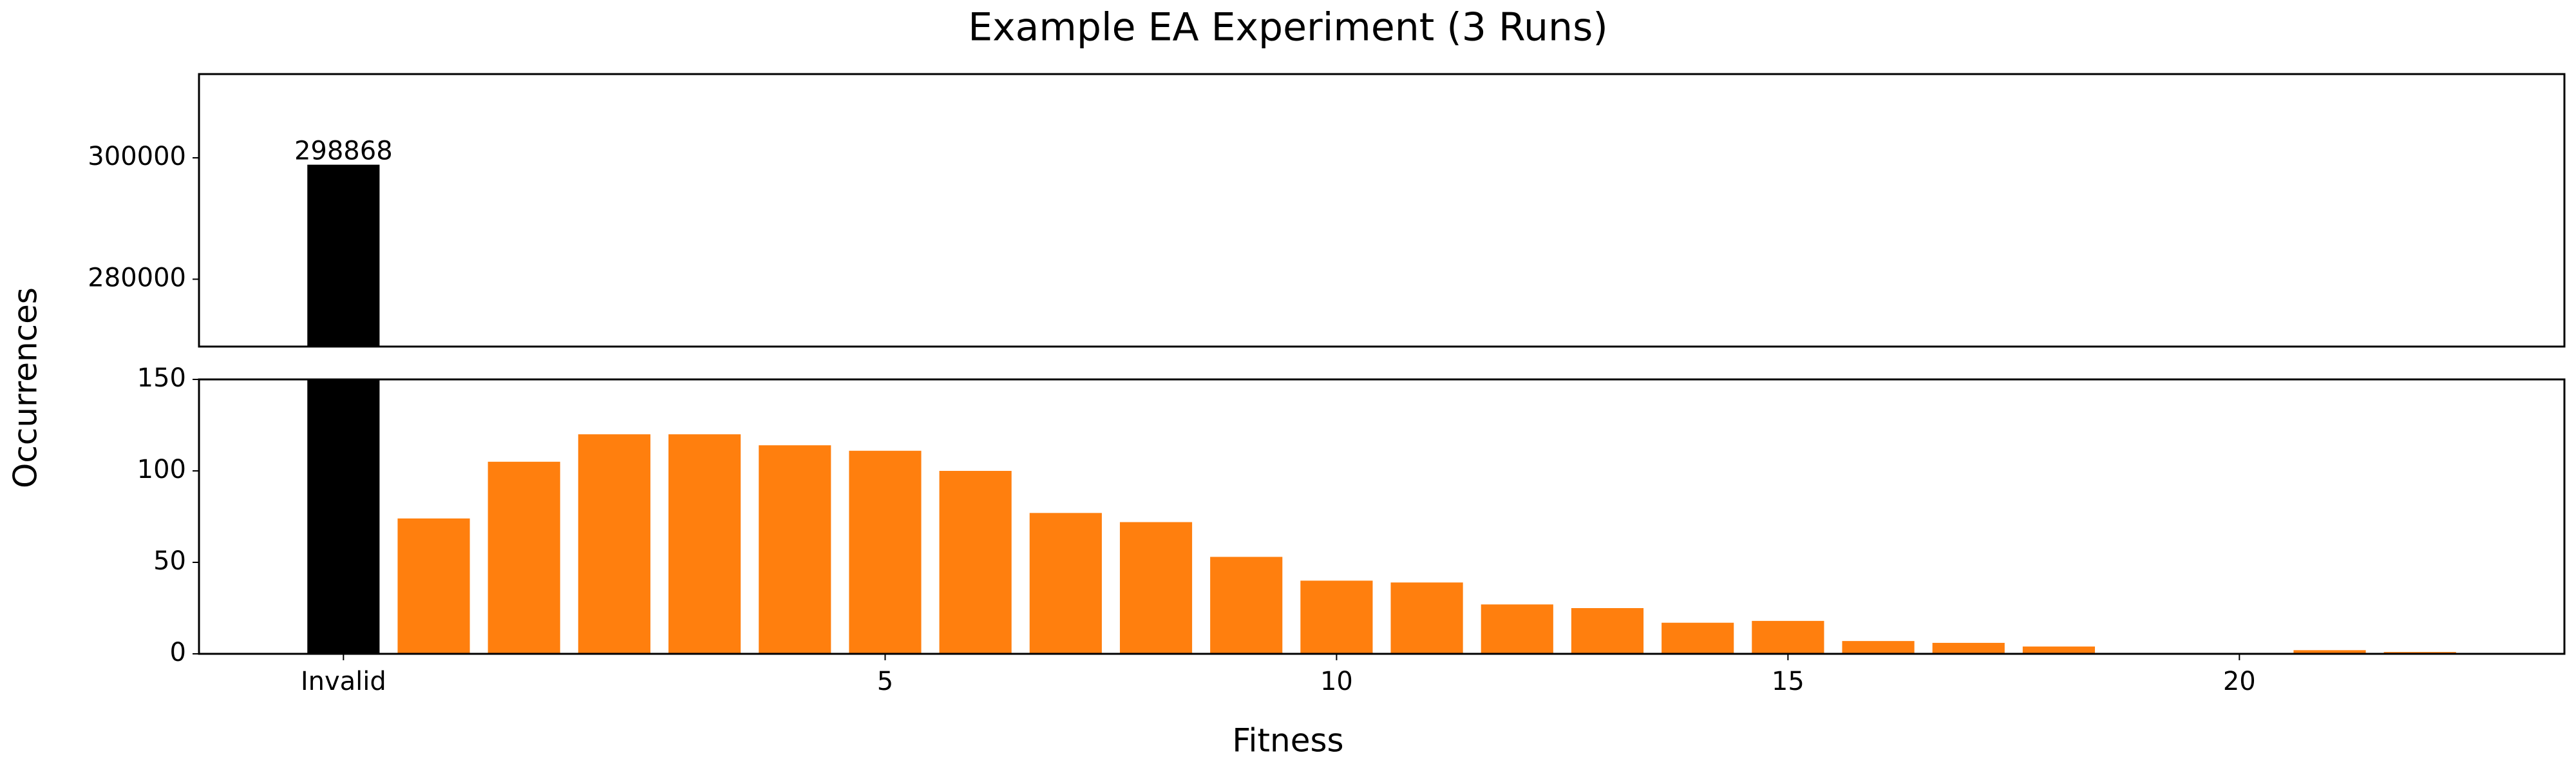 The width and height of the screenshot is (2576, 773). What do you see at coordinates (1287, 740) in the screenshot?
I see `x-axis-label: Fitness` at bounding box center [1287, 740].